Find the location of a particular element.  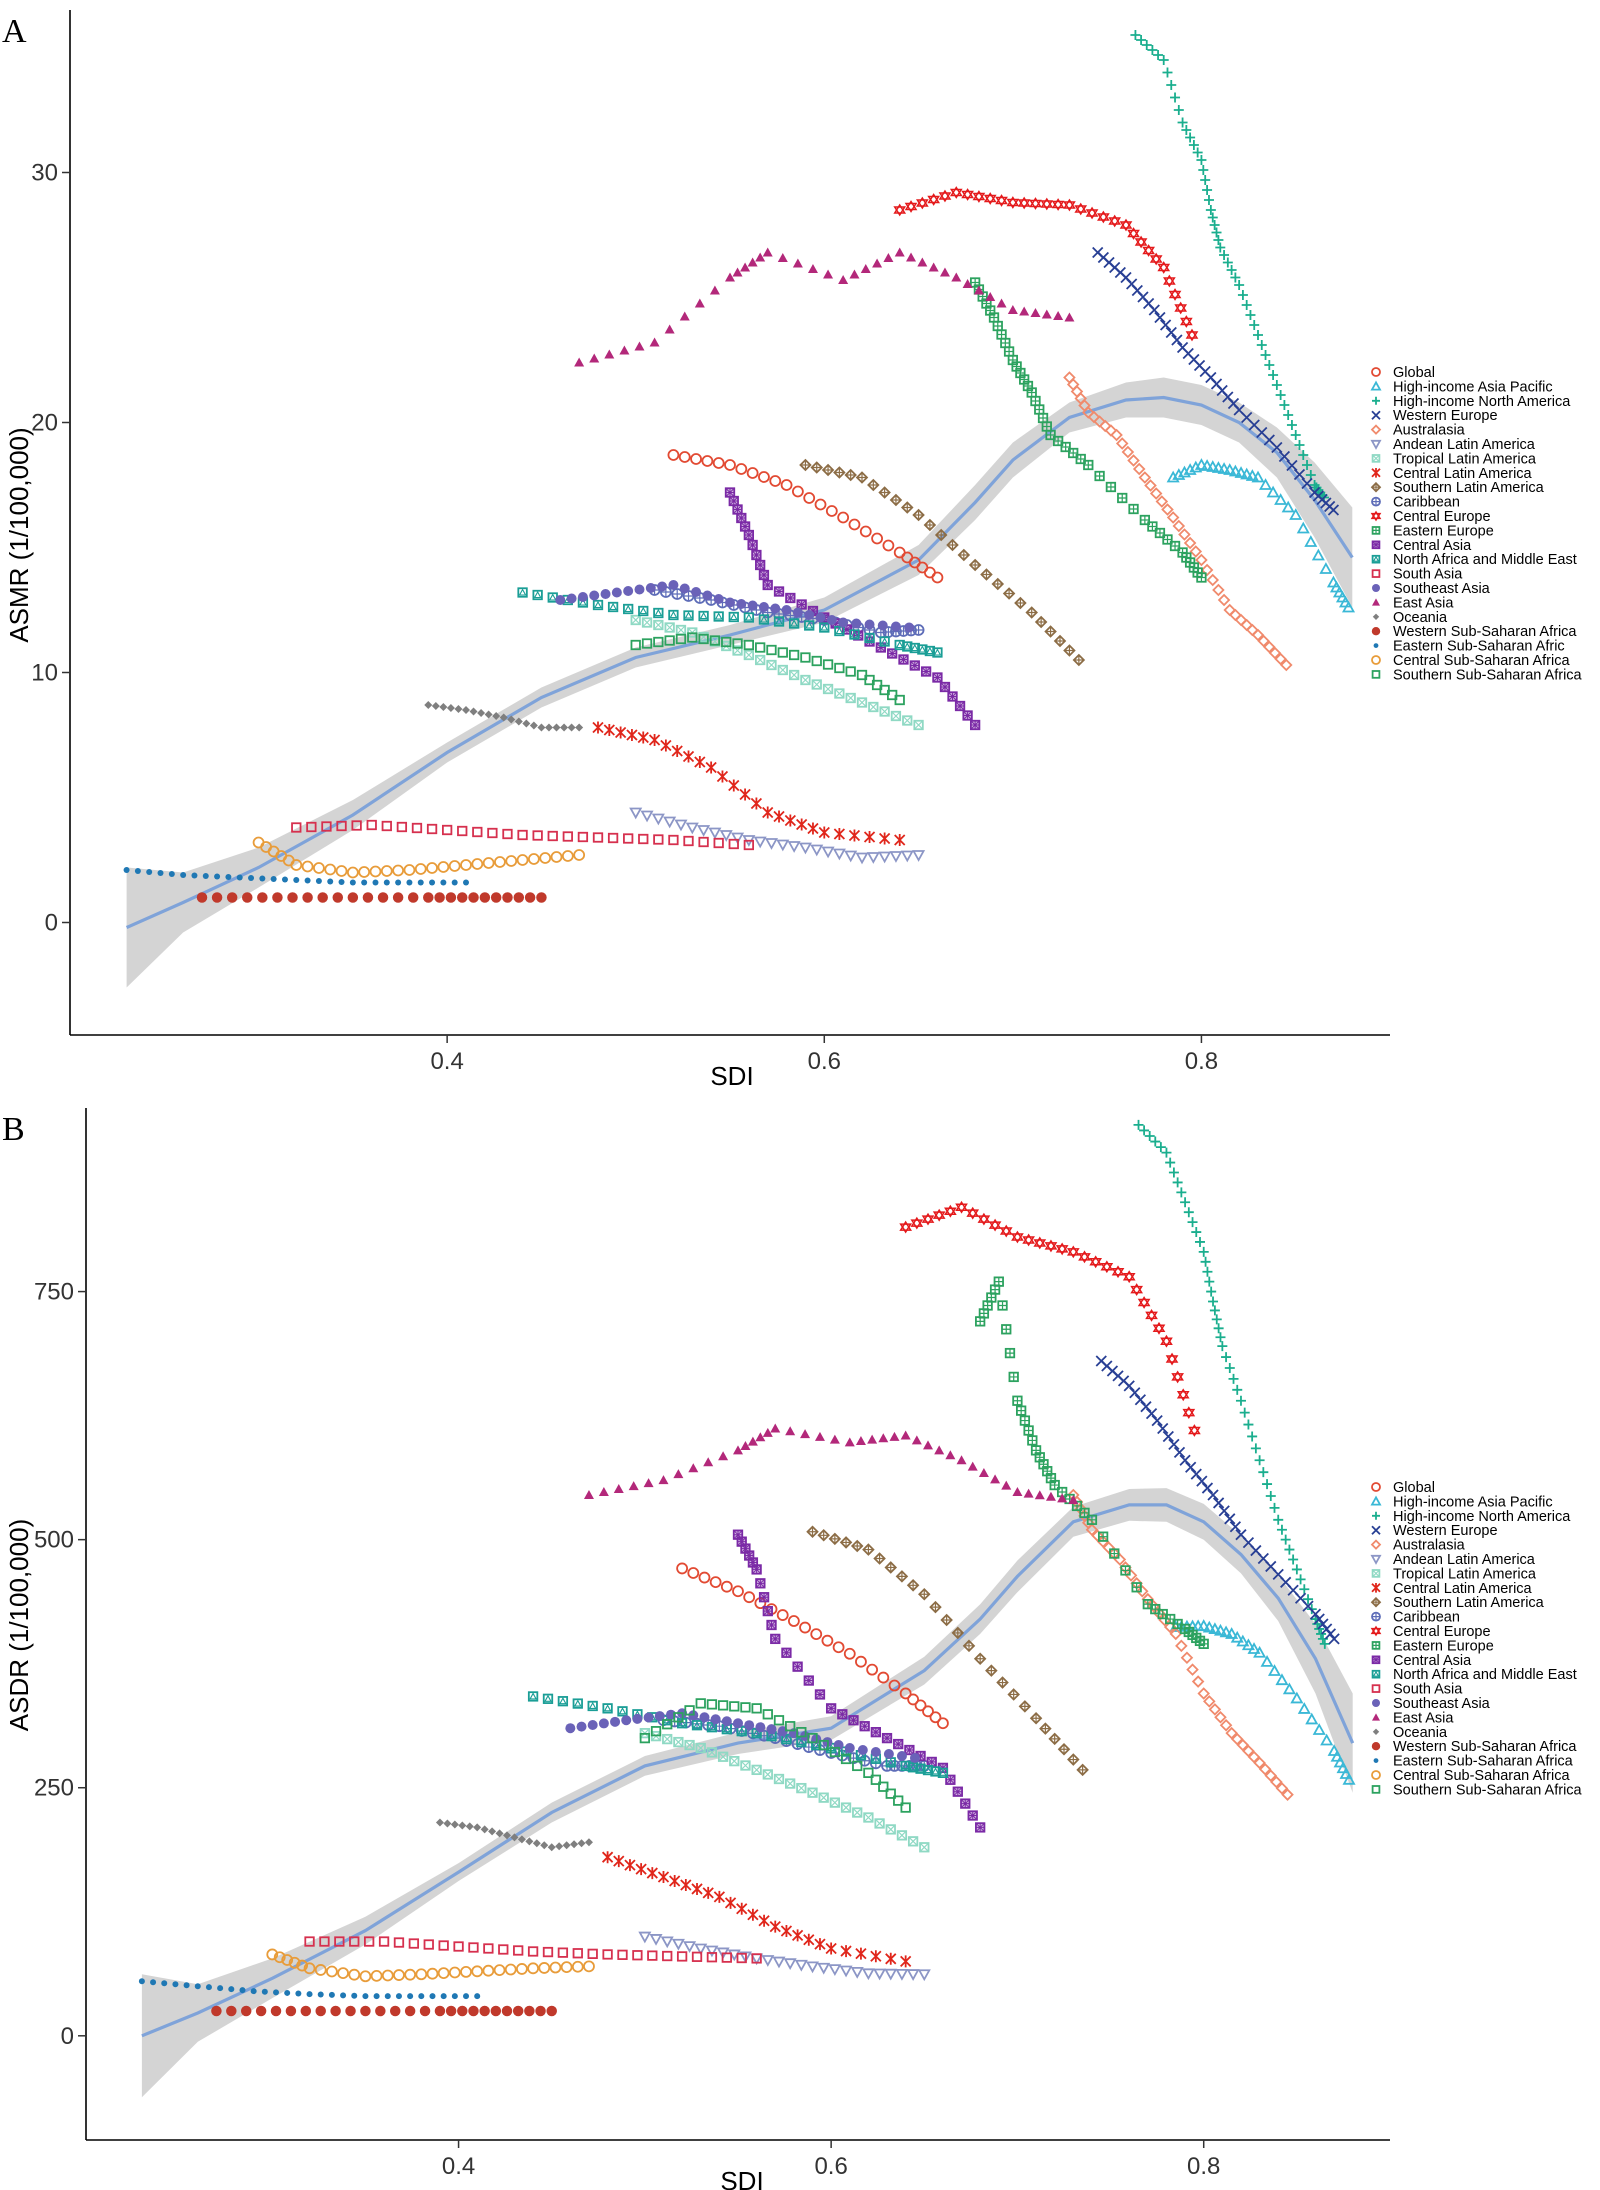

series-central-asia is located at coordinates (859, 1681).